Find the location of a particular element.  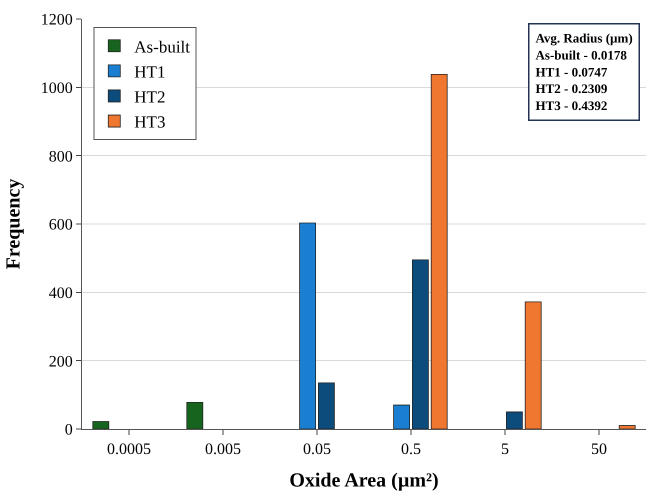

y-axis-title: Frequency is located at coordinates (13, 224).